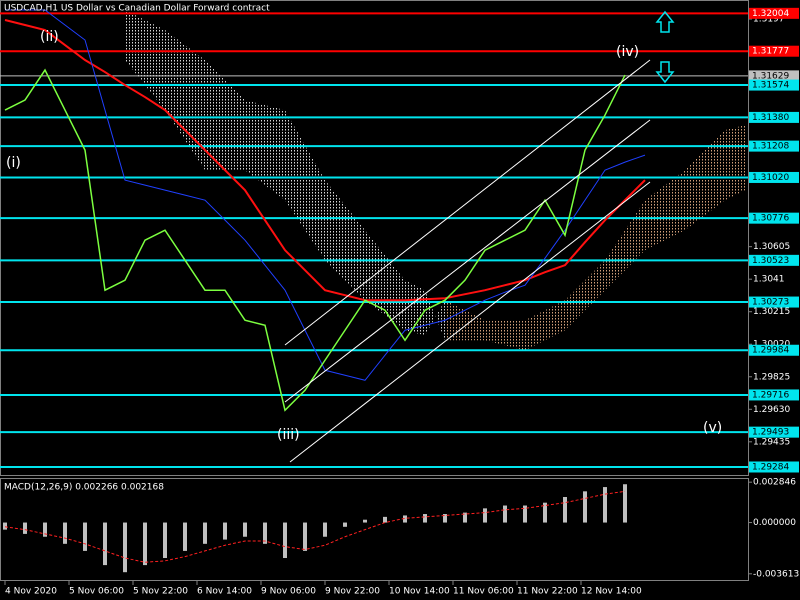 The image size is (800, 600). Describe the element at coordinates (13, 163) in the screenshot. I see `wave-label: (i)` at that location.